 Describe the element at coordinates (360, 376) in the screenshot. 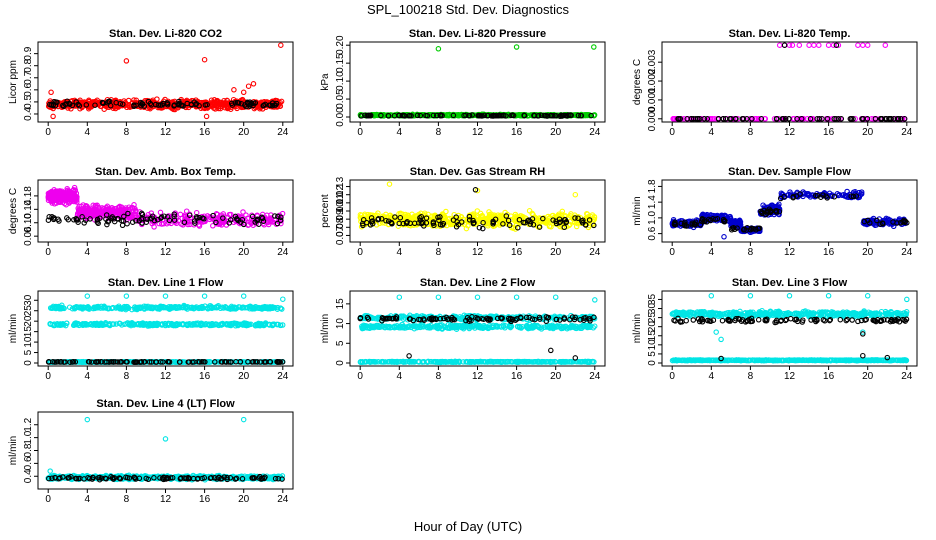

I see `x-tick-label: 0` at that location.